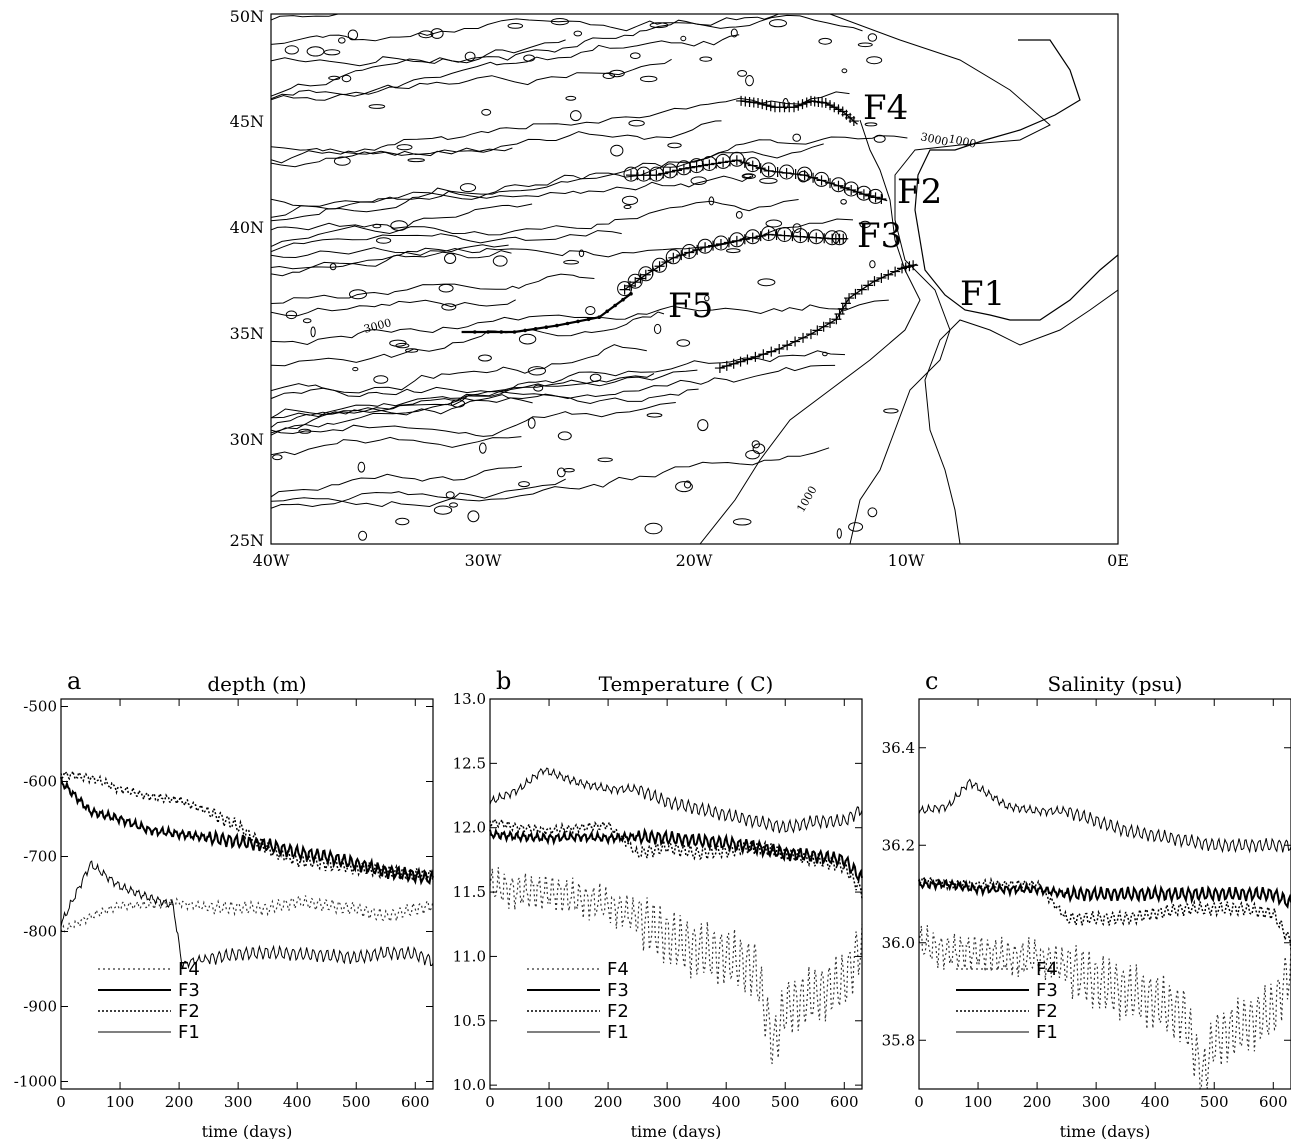 This screenshot has width=1291, height=1139. I want to click on x-tick-label: 400, so click(1155, 1102).